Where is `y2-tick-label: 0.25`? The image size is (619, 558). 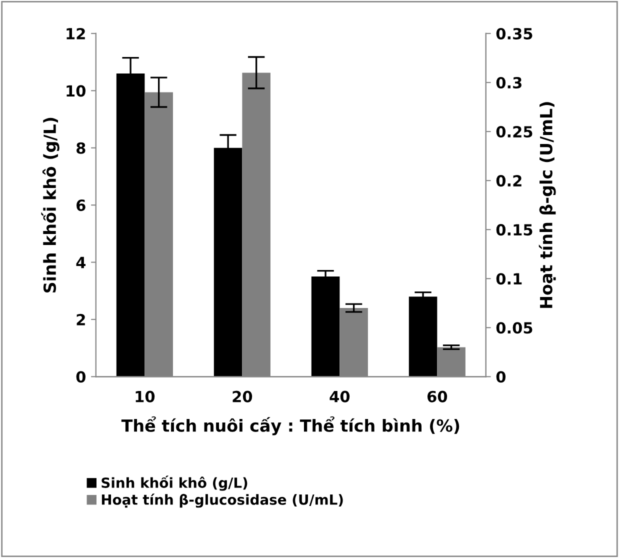 y2-tick-label: 0.25 is located at coordinates (514, 132).